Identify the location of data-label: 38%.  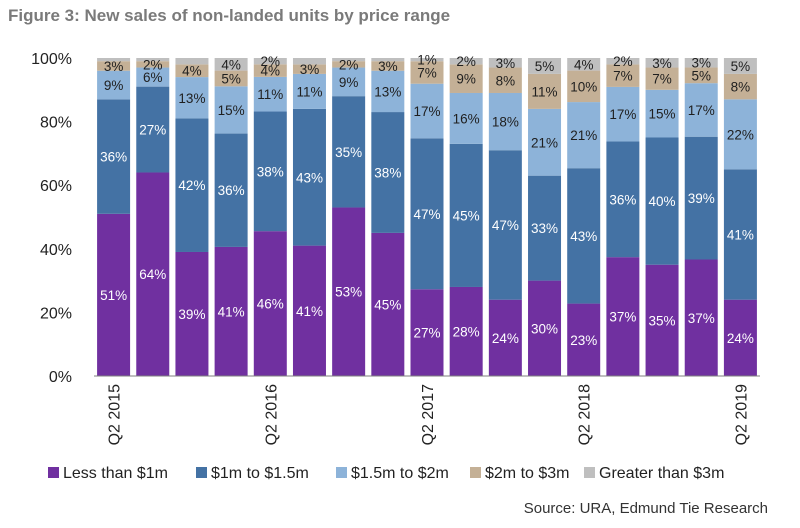
(387, 172).